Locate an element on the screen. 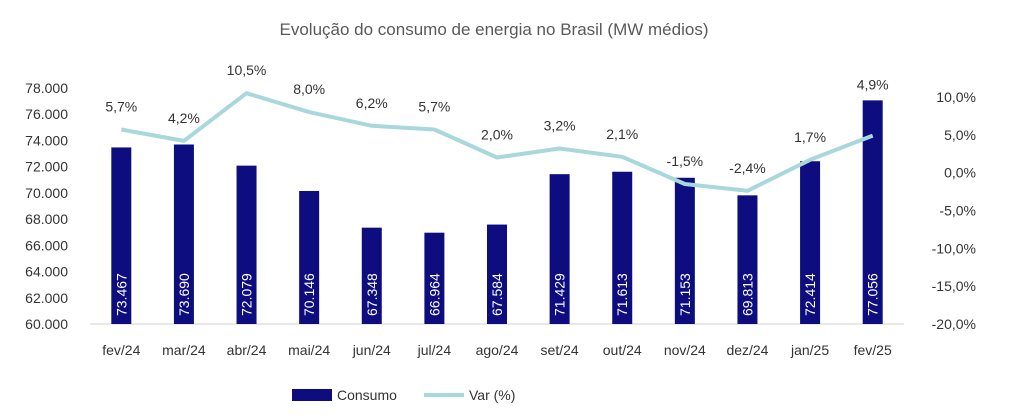  bar-value-label: 72.079 is located at coordinates (247, 294).